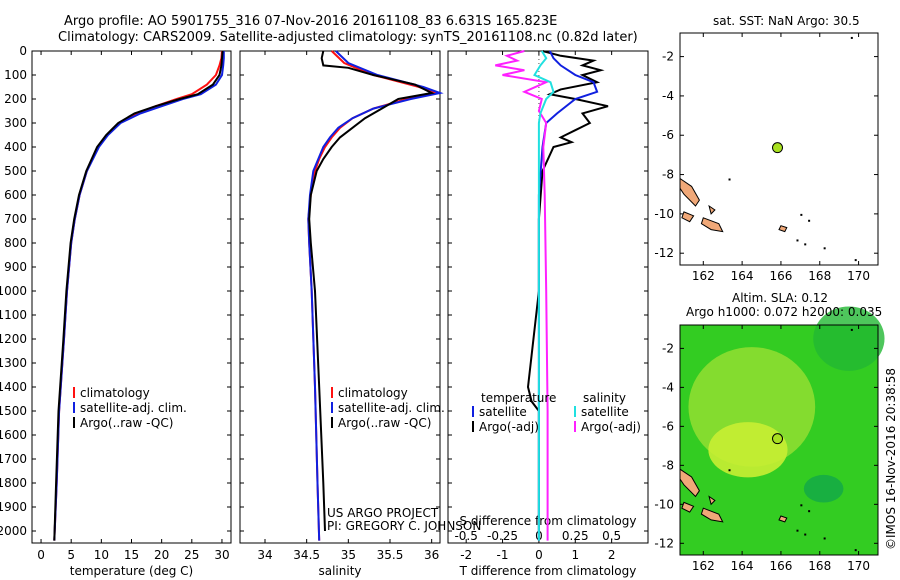  What do you see at coordinates (548, 571) in the screenshot?
I see `x-axis-label: T difference from climatology` at bounding box center [548, 571].